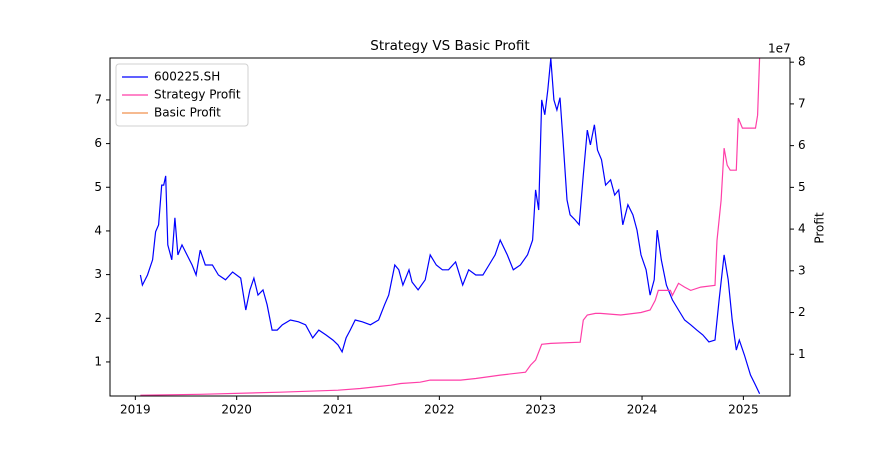  Describe the element at coordinates (779, 49) in the screenshot. I see `y2-offset: 1e7` at that location.